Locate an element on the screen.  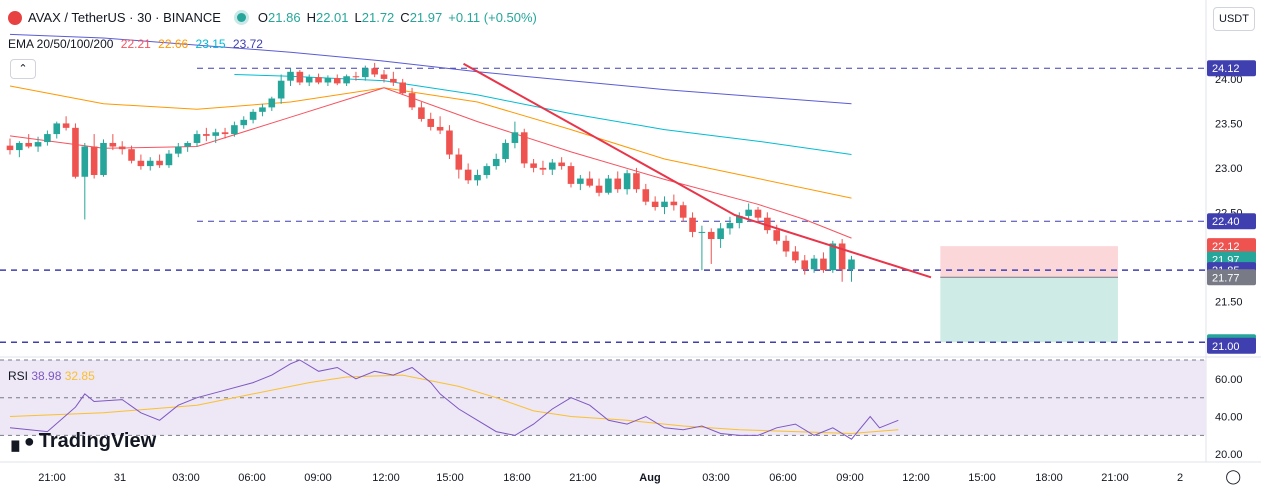
price-label: 24.12 is located at coordinates (1226, 69).